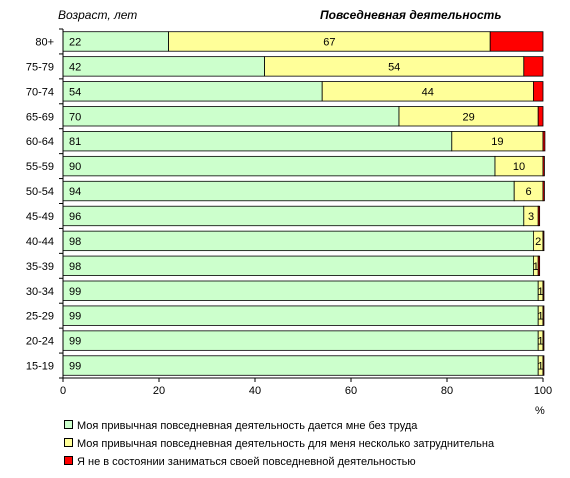  Describe the element at coordinates (63, 391) in the screenshot. I see `x-tick-label-0: 0` at that location.